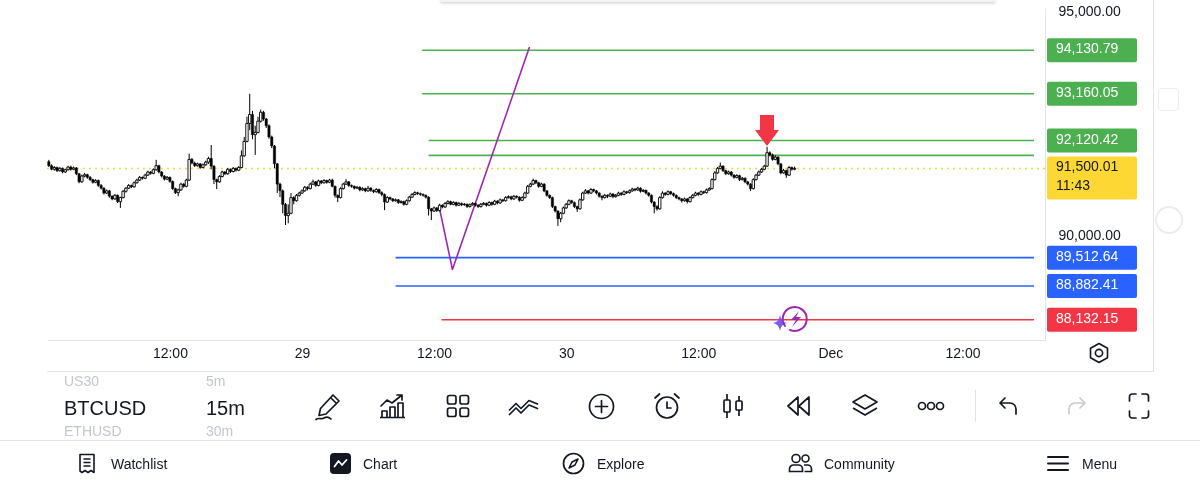  What do you see at coordinates (1087, 283) in the screenshot?
I see `data-label: 88,882.41` at bounding box center [1087, 283].